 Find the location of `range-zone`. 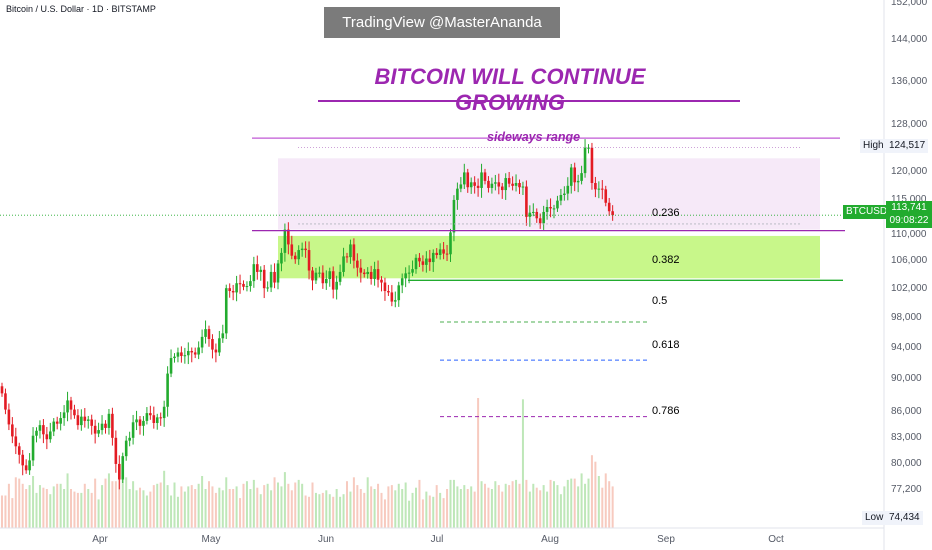

range-zone is located at coordinates (549, 194).